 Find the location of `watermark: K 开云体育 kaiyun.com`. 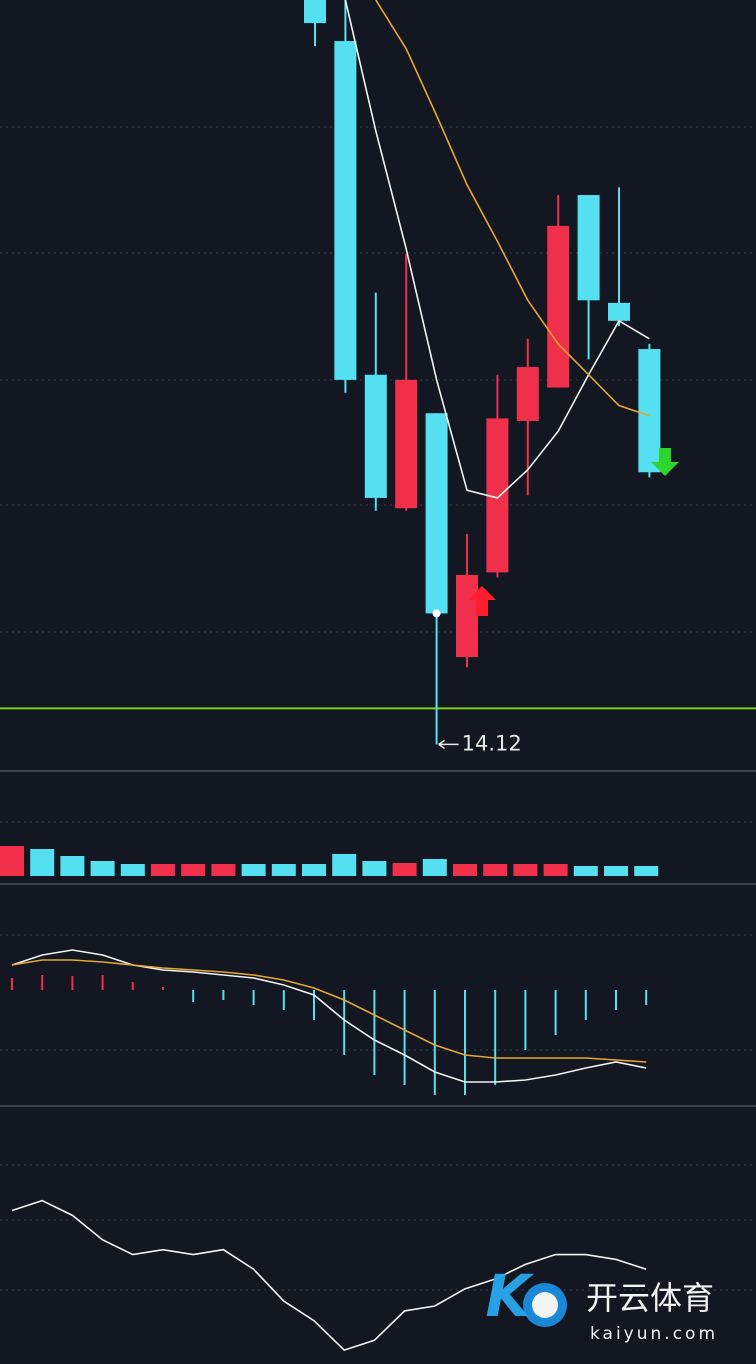

watermark: K 开云体育 kaiyun.com is located at coordinates (602, 1303).